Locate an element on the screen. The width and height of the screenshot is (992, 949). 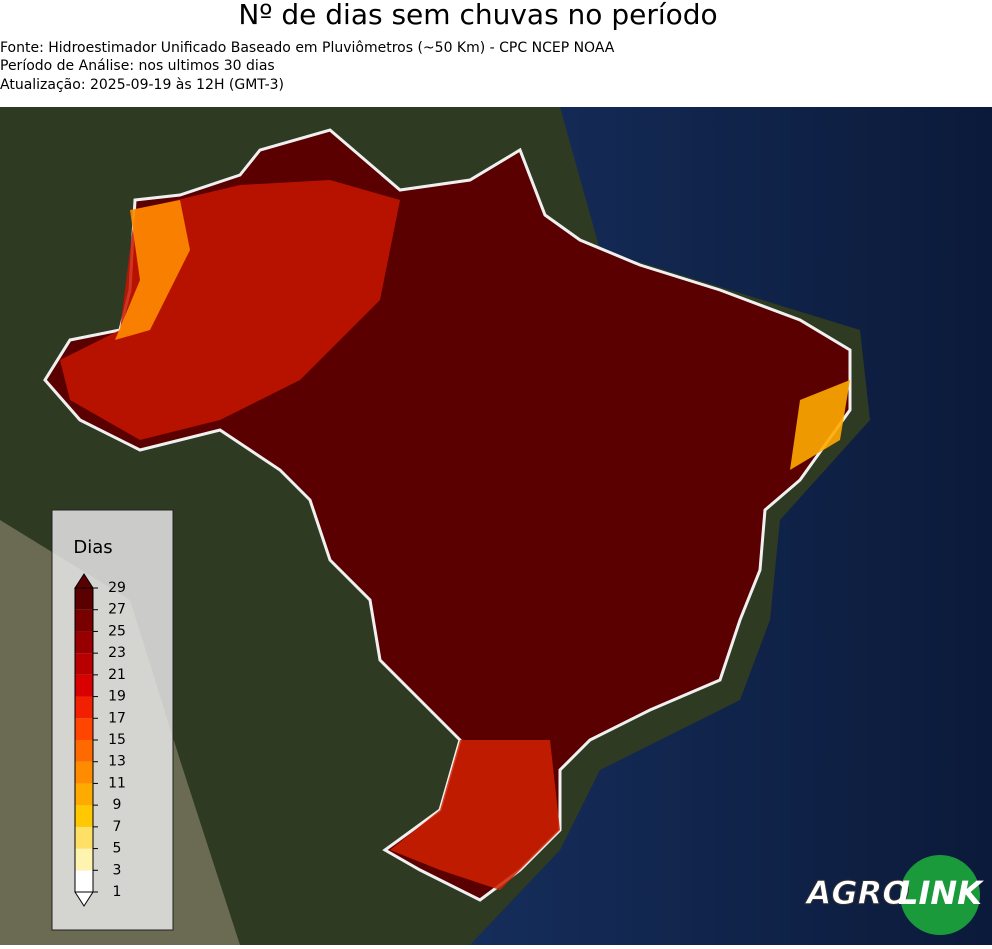
legend-box is located at coordinates (112, 720).